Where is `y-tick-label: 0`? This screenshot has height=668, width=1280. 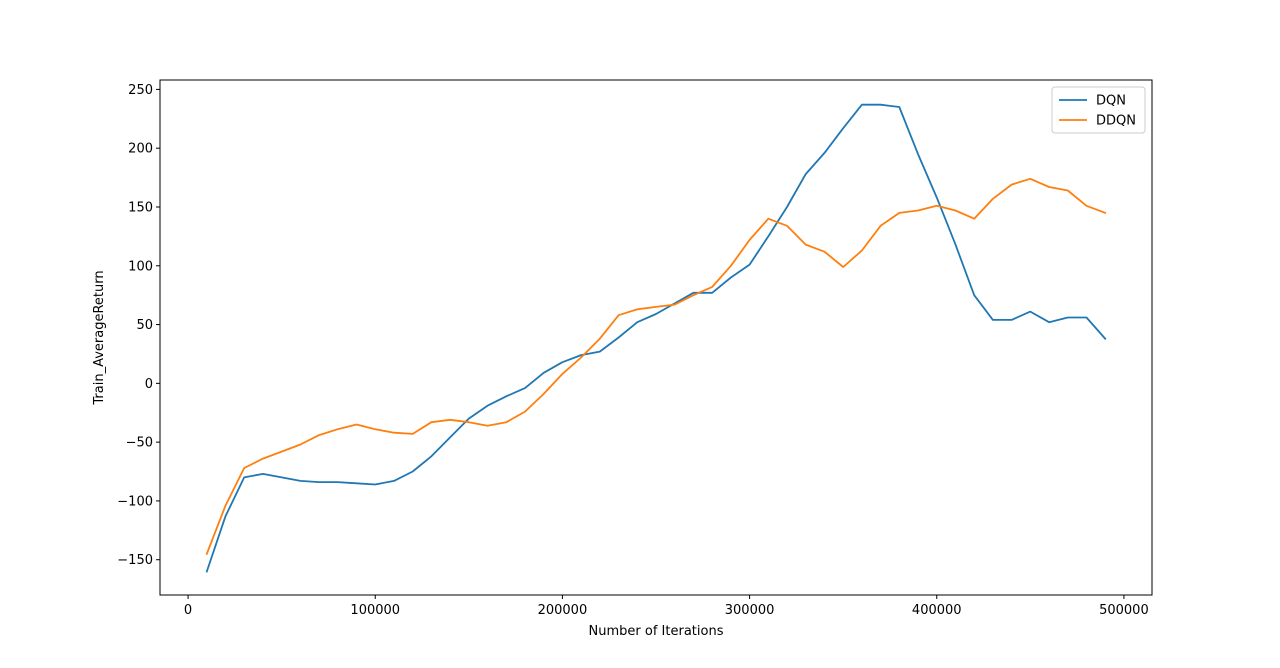 y-tick-label: 0 is located at coordinates (149, 384).